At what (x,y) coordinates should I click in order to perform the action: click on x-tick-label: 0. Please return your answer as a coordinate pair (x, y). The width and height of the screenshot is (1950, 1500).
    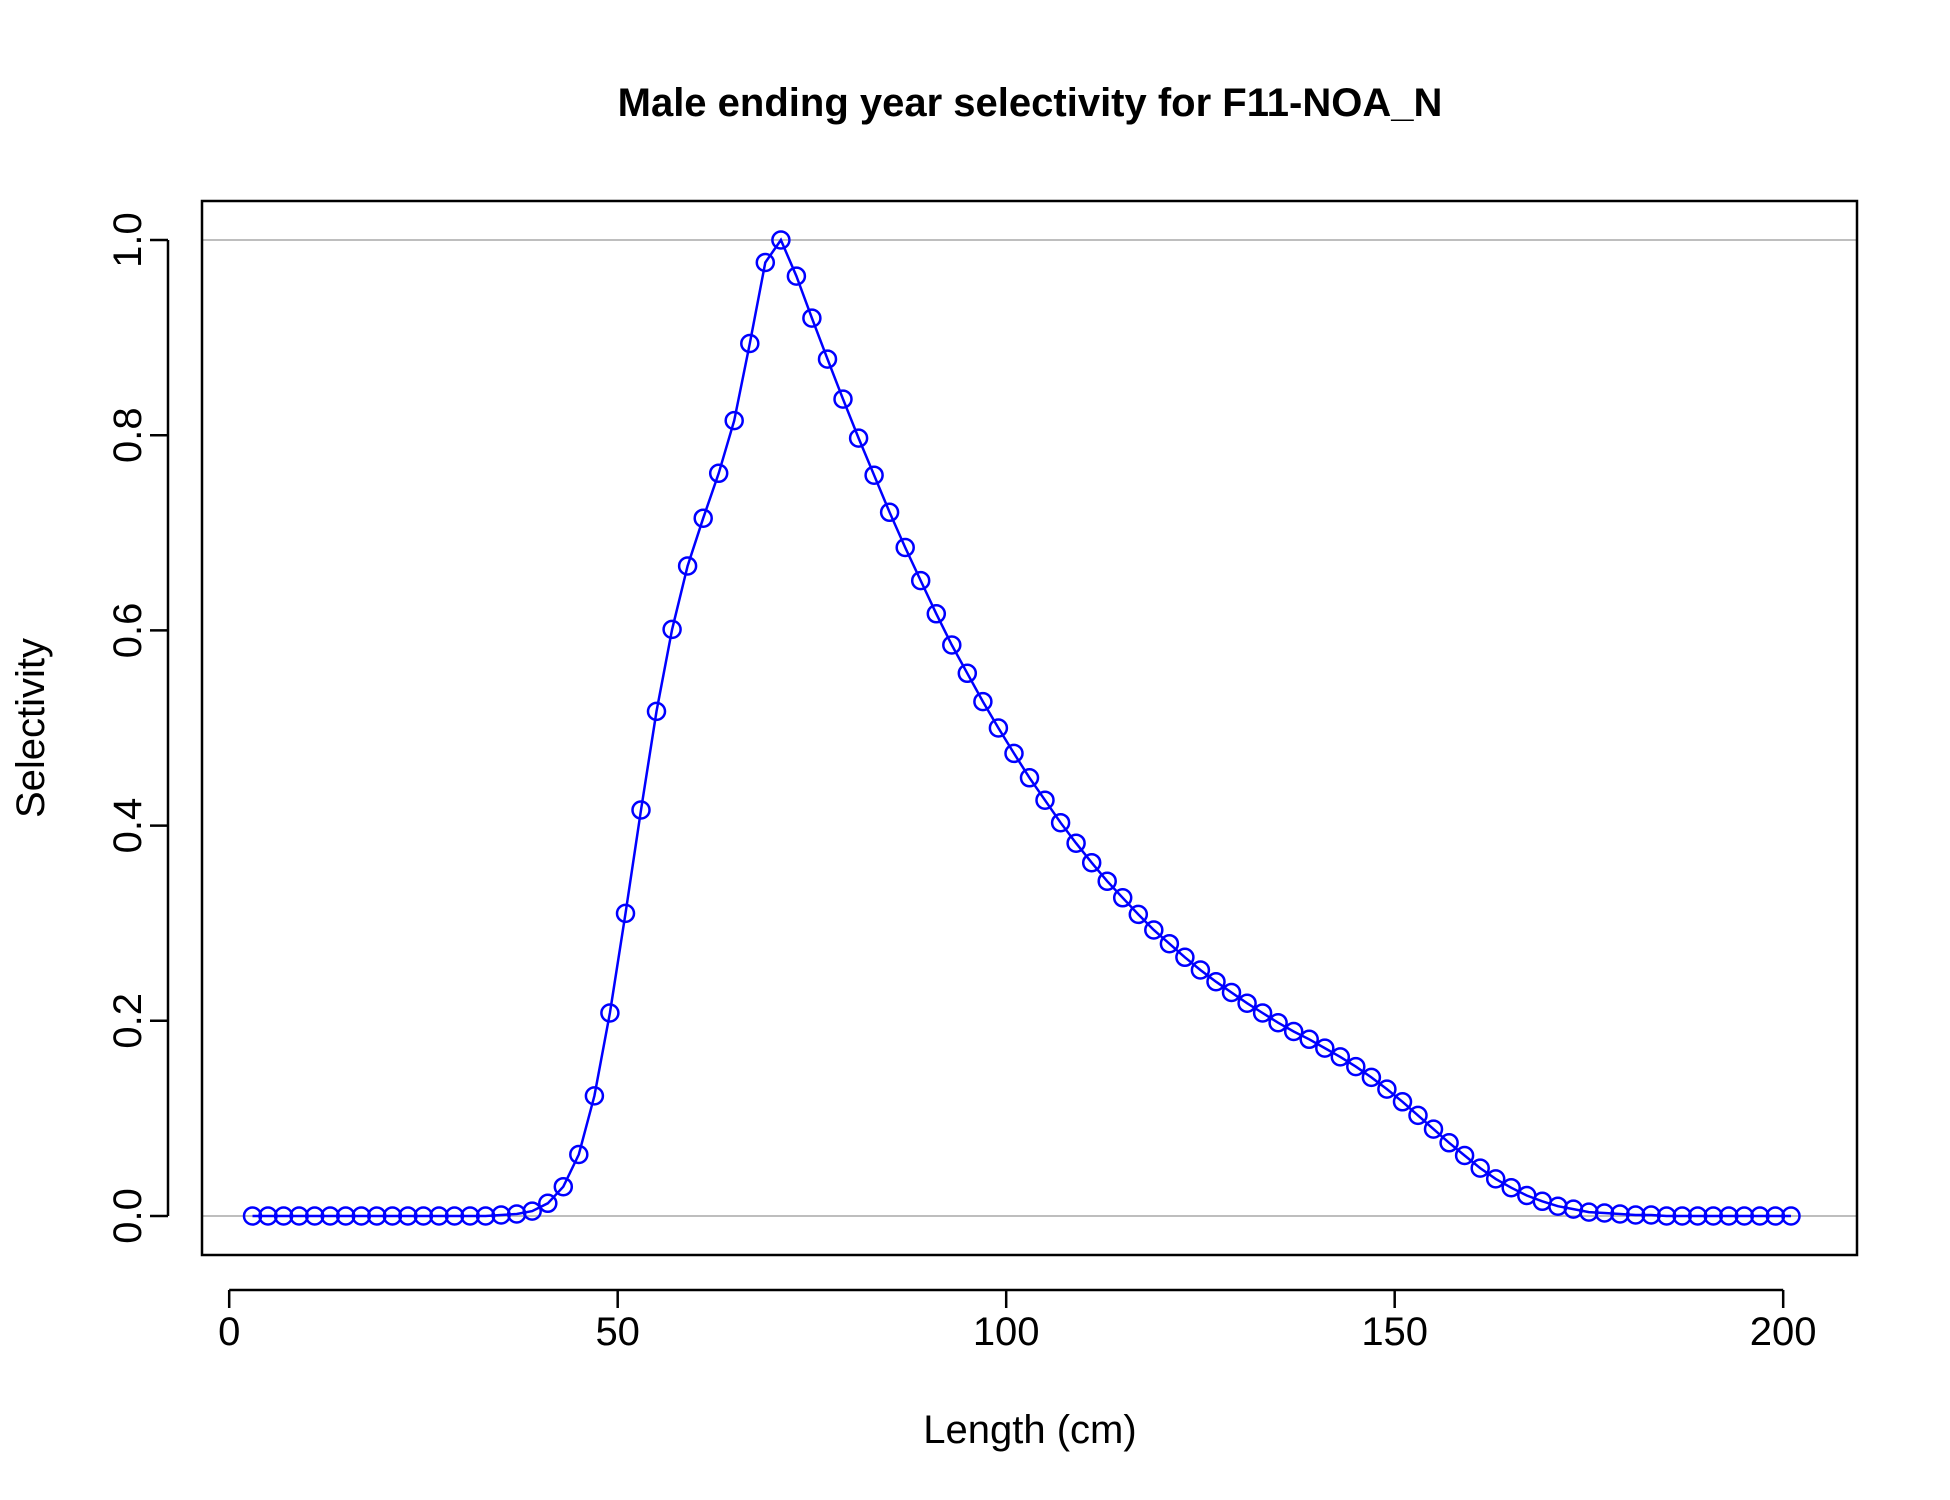
    Looking at the image, I should click on (229, 1332).